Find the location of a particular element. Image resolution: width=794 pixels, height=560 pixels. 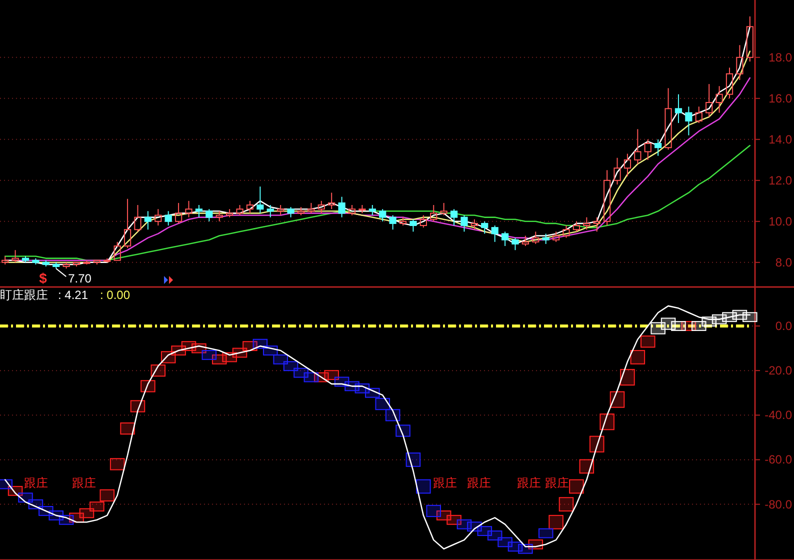

y-tick-label: 18.0 is located at coordinates (780, 57).